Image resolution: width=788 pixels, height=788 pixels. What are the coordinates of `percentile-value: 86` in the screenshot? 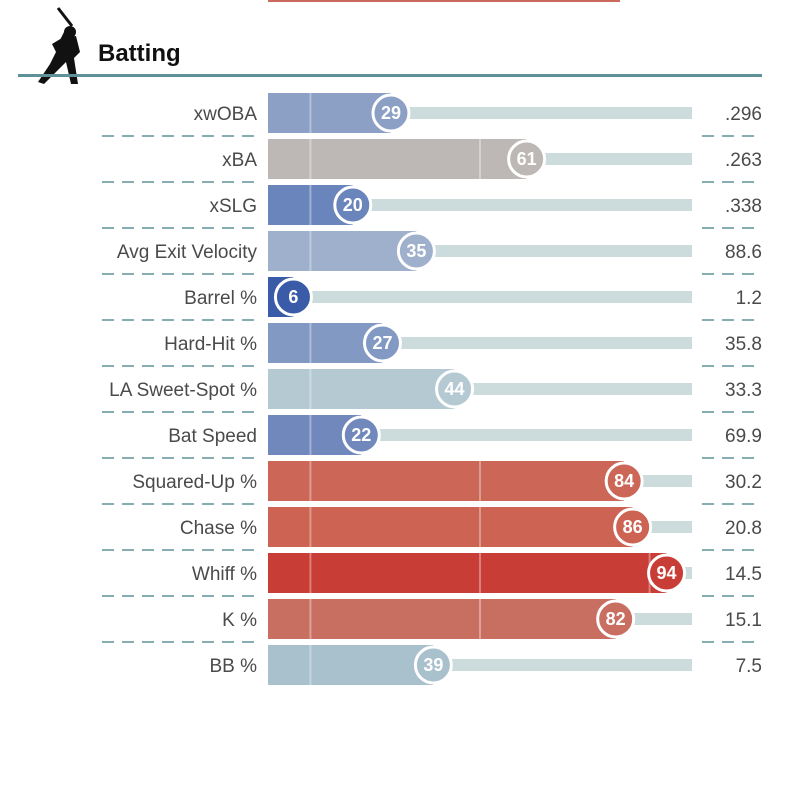 It's located at (633, 527).